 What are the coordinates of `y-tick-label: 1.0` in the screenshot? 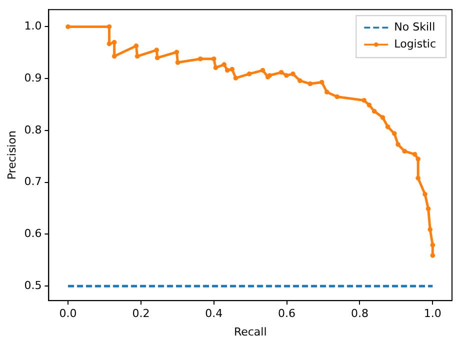 It's located at (33, 26).